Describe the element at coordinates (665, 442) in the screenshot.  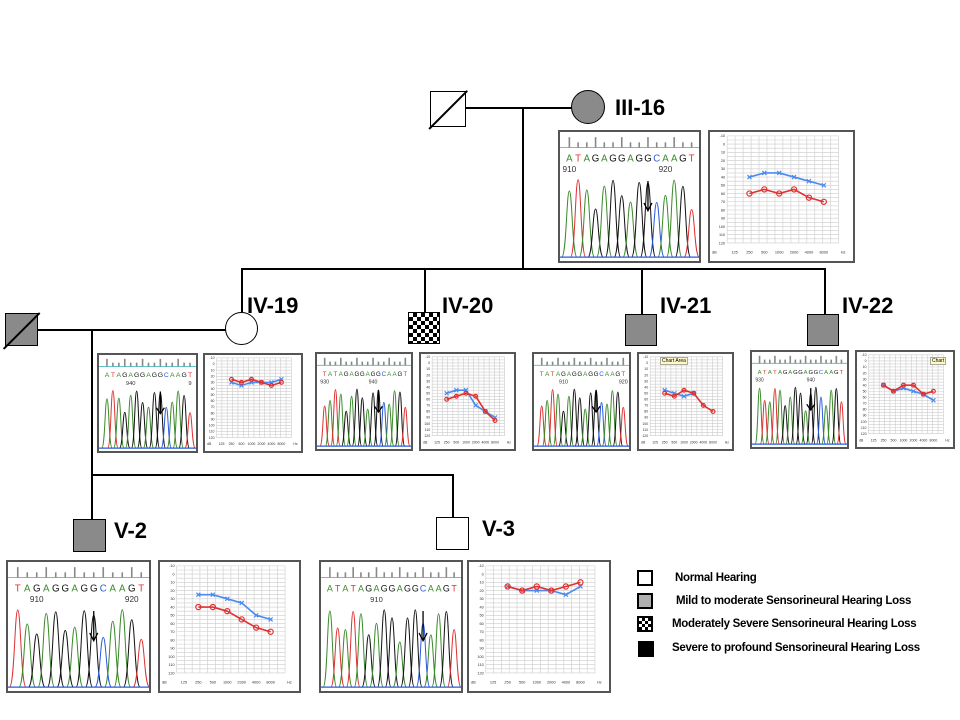
I see `x-tick-label: 250` at that location.